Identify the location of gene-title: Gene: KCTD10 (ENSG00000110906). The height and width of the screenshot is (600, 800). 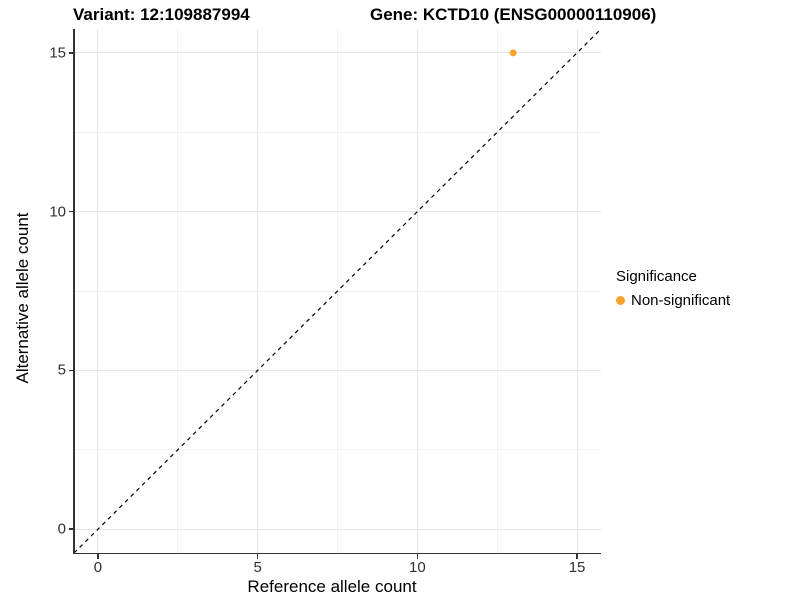
(513, 14).